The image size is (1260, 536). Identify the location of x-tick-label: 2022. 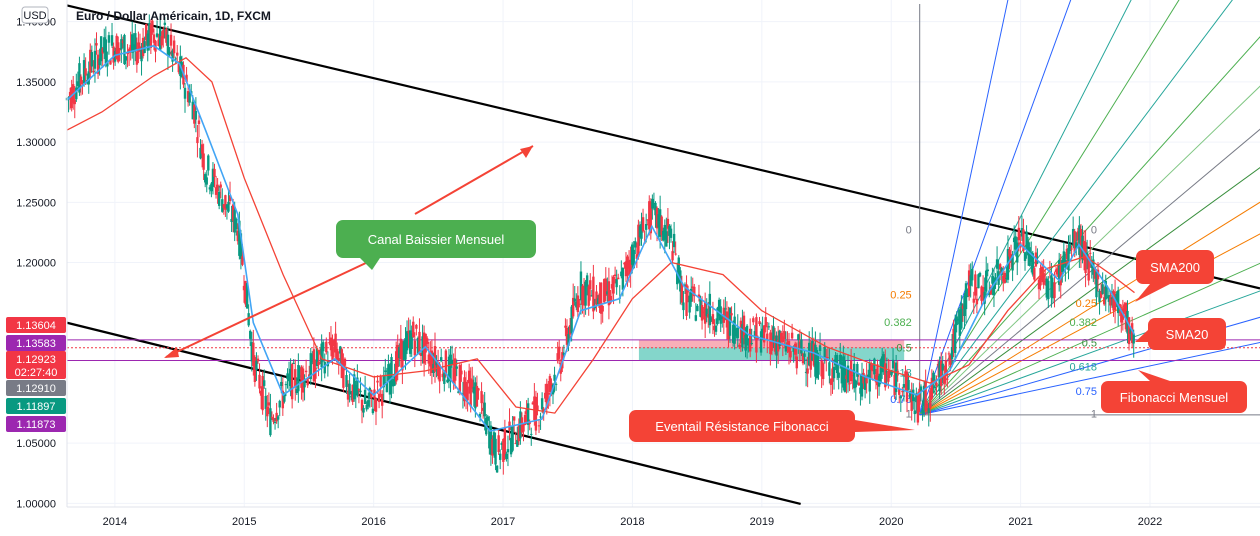
(1150, 522).